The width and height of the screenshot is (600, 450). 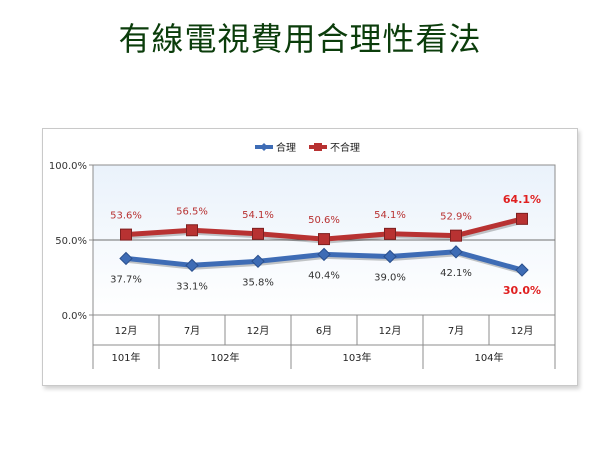 I want to click on legend-label: 不合理, so click(x=345, y=147).